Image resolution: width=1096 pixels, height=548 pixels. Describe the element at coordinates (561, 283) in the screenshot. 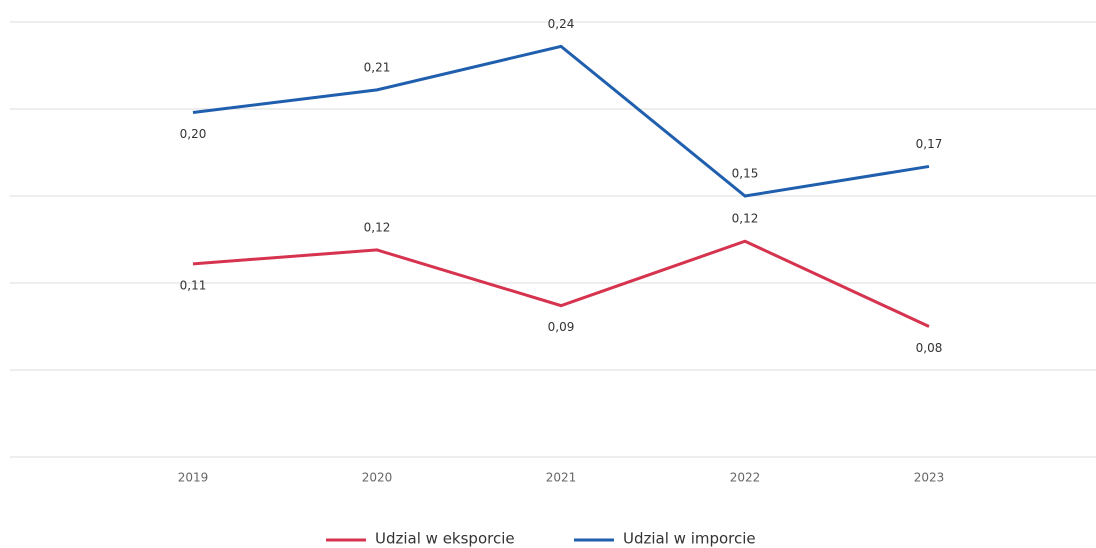

I see `series-line` at that location.